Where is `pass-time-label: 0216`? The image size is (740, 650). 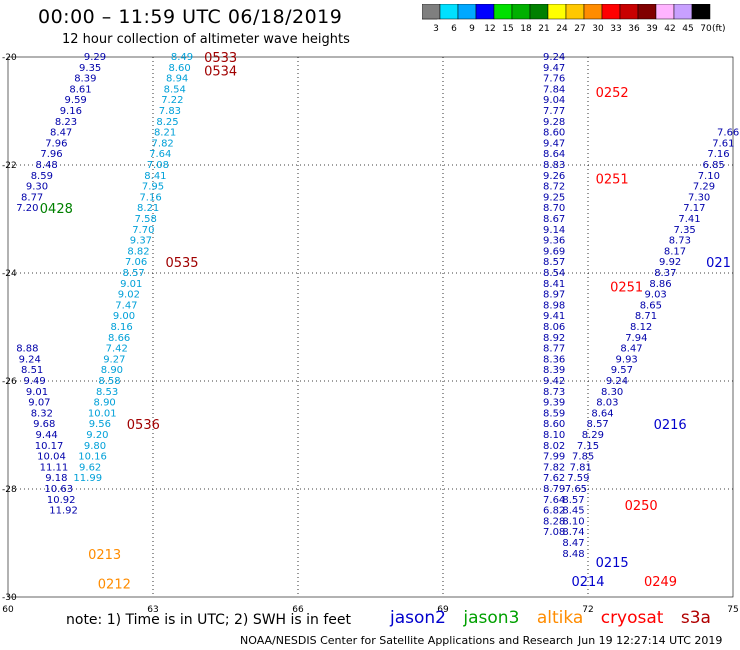 pass-time-label: 0216 is located at coordinates (670, 425).